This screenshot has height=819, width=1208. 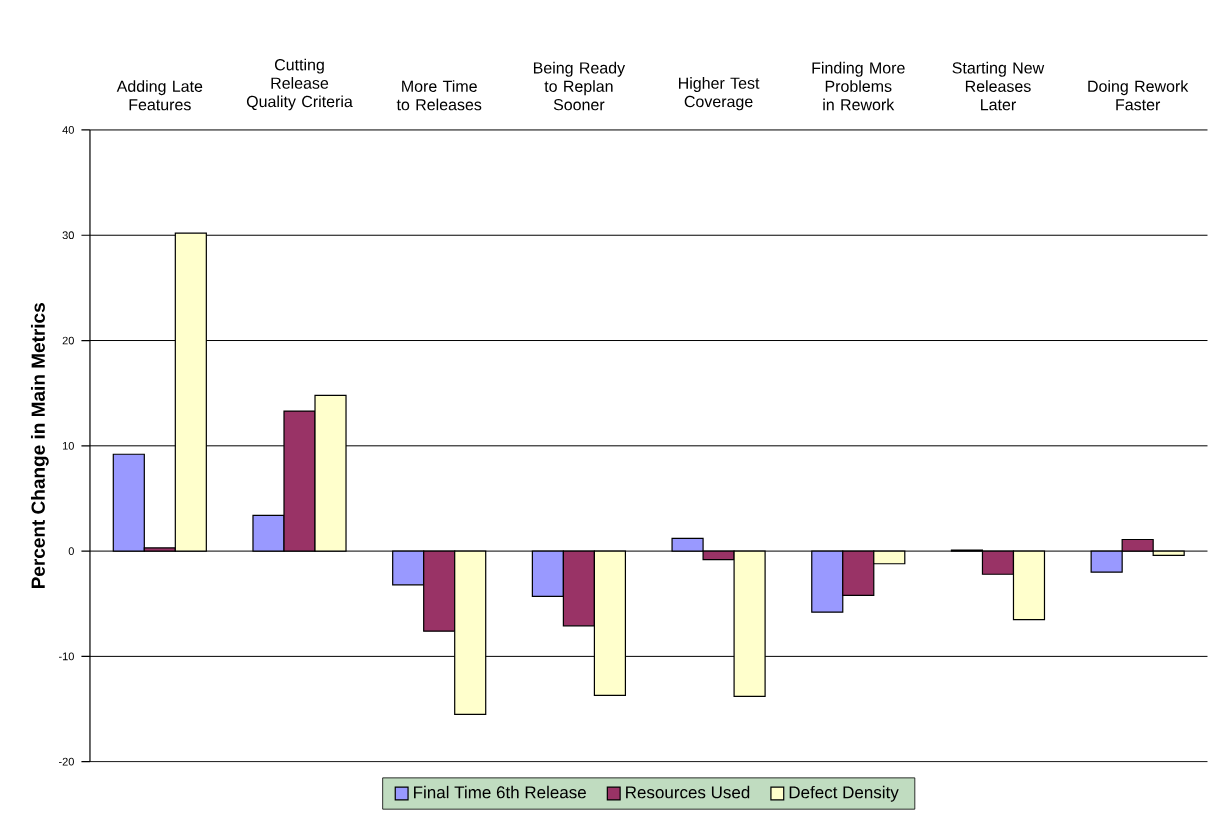 What do you see at coordinates (579, 86) in the screenshot?
I see `x-tick-label: Being Ready to Replan Sooner` at bounding box center [579, 86].